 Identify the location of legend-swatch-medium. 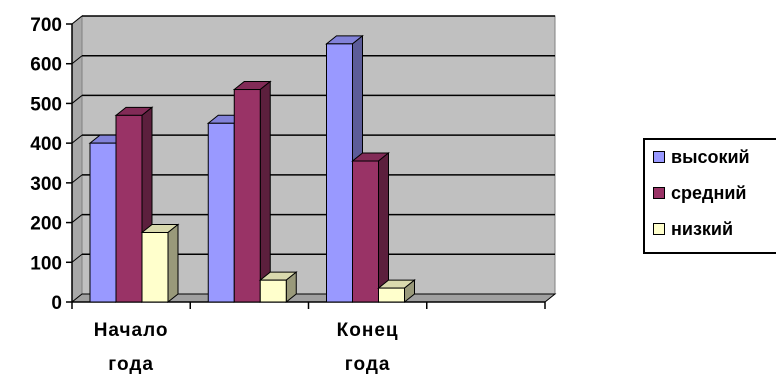
(659, 193).